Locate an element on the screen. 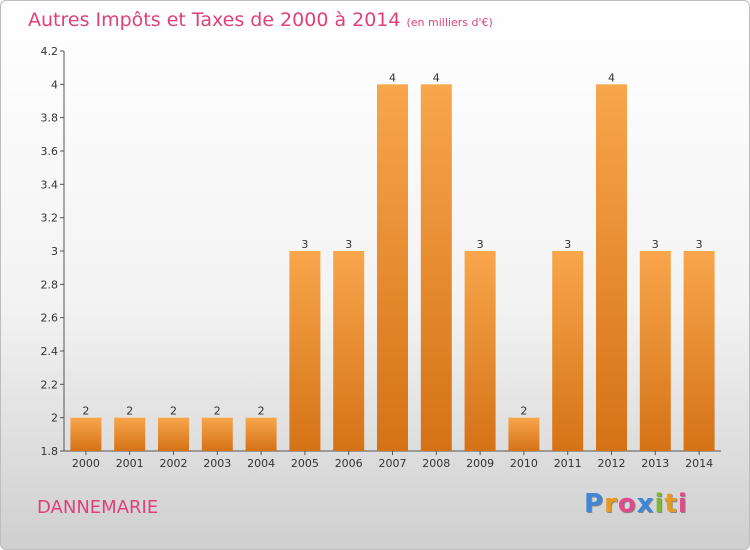 This screenshot has width=750, height=550. proxiti-logo: Proxiti is located at coordinates (636, 504).